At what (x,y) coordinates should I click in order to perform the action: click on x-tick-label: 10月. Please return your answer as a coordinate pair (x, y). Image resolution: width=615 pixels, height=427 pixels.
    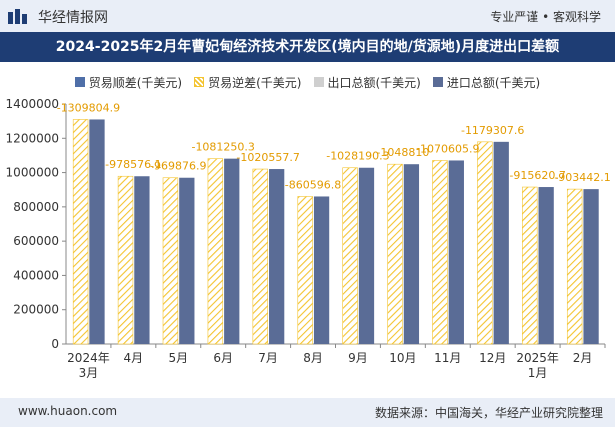
    Looking at the image, I should click on (402, 358).